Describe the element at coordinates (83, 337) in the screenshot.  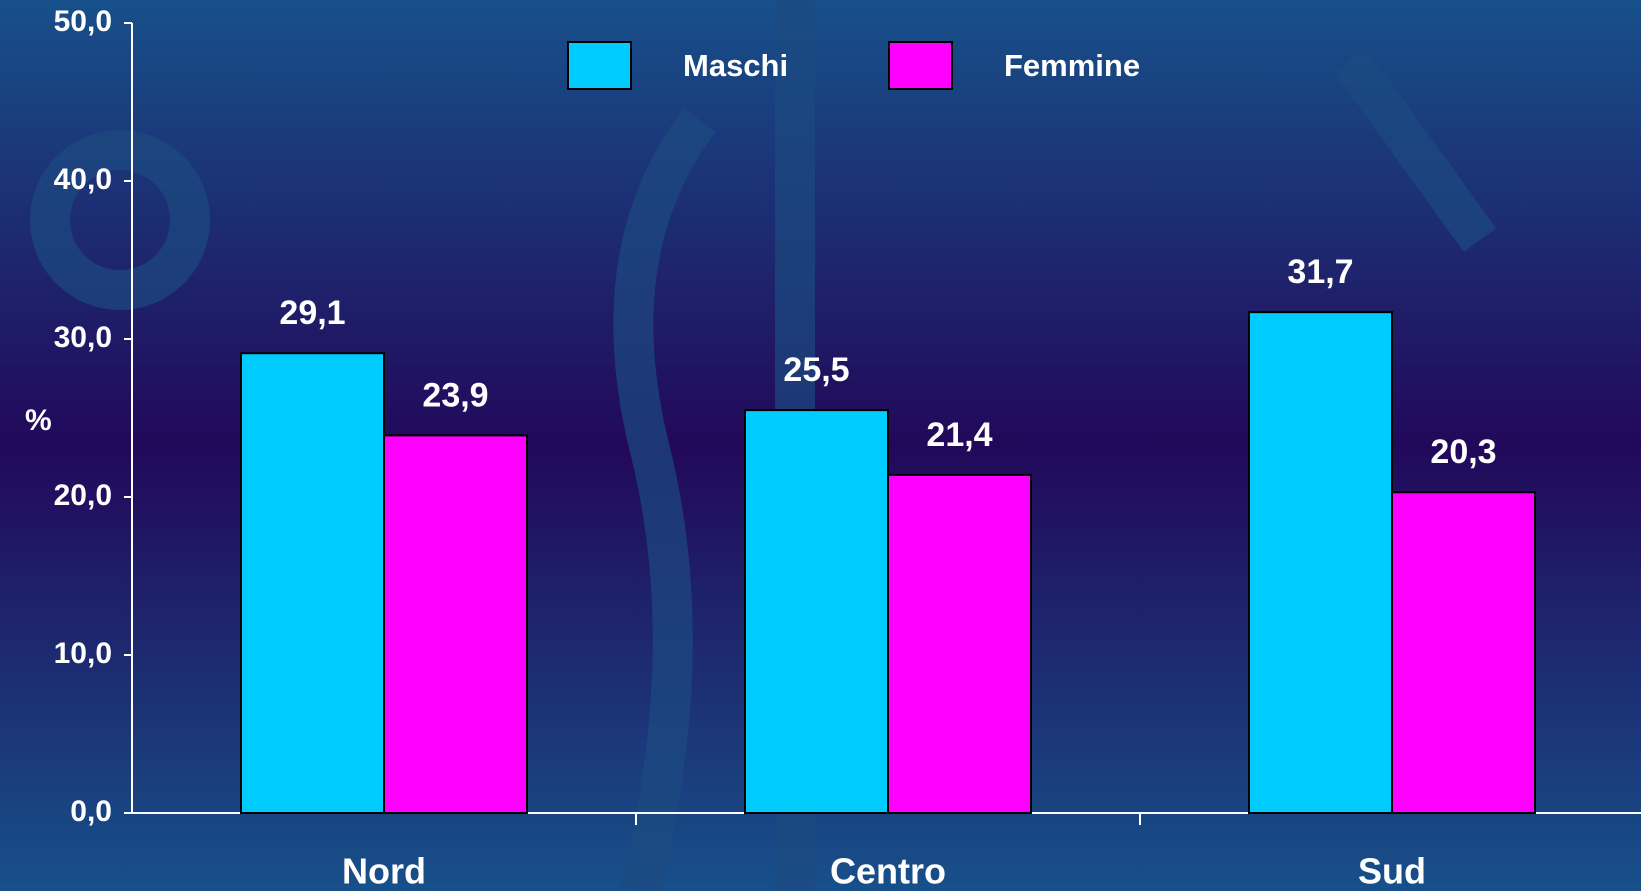
I see `y-tick-label: 30,0` at that location.